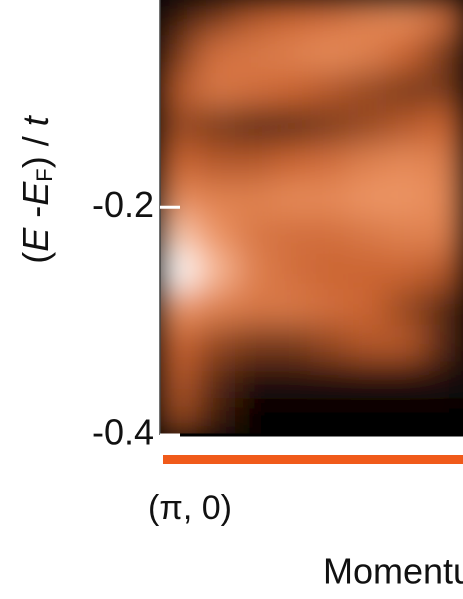  What do you see at coordinates (123, 432) in the screenshot?
I see `y-tick-label: -0.4` at bounding box center [123, 432].